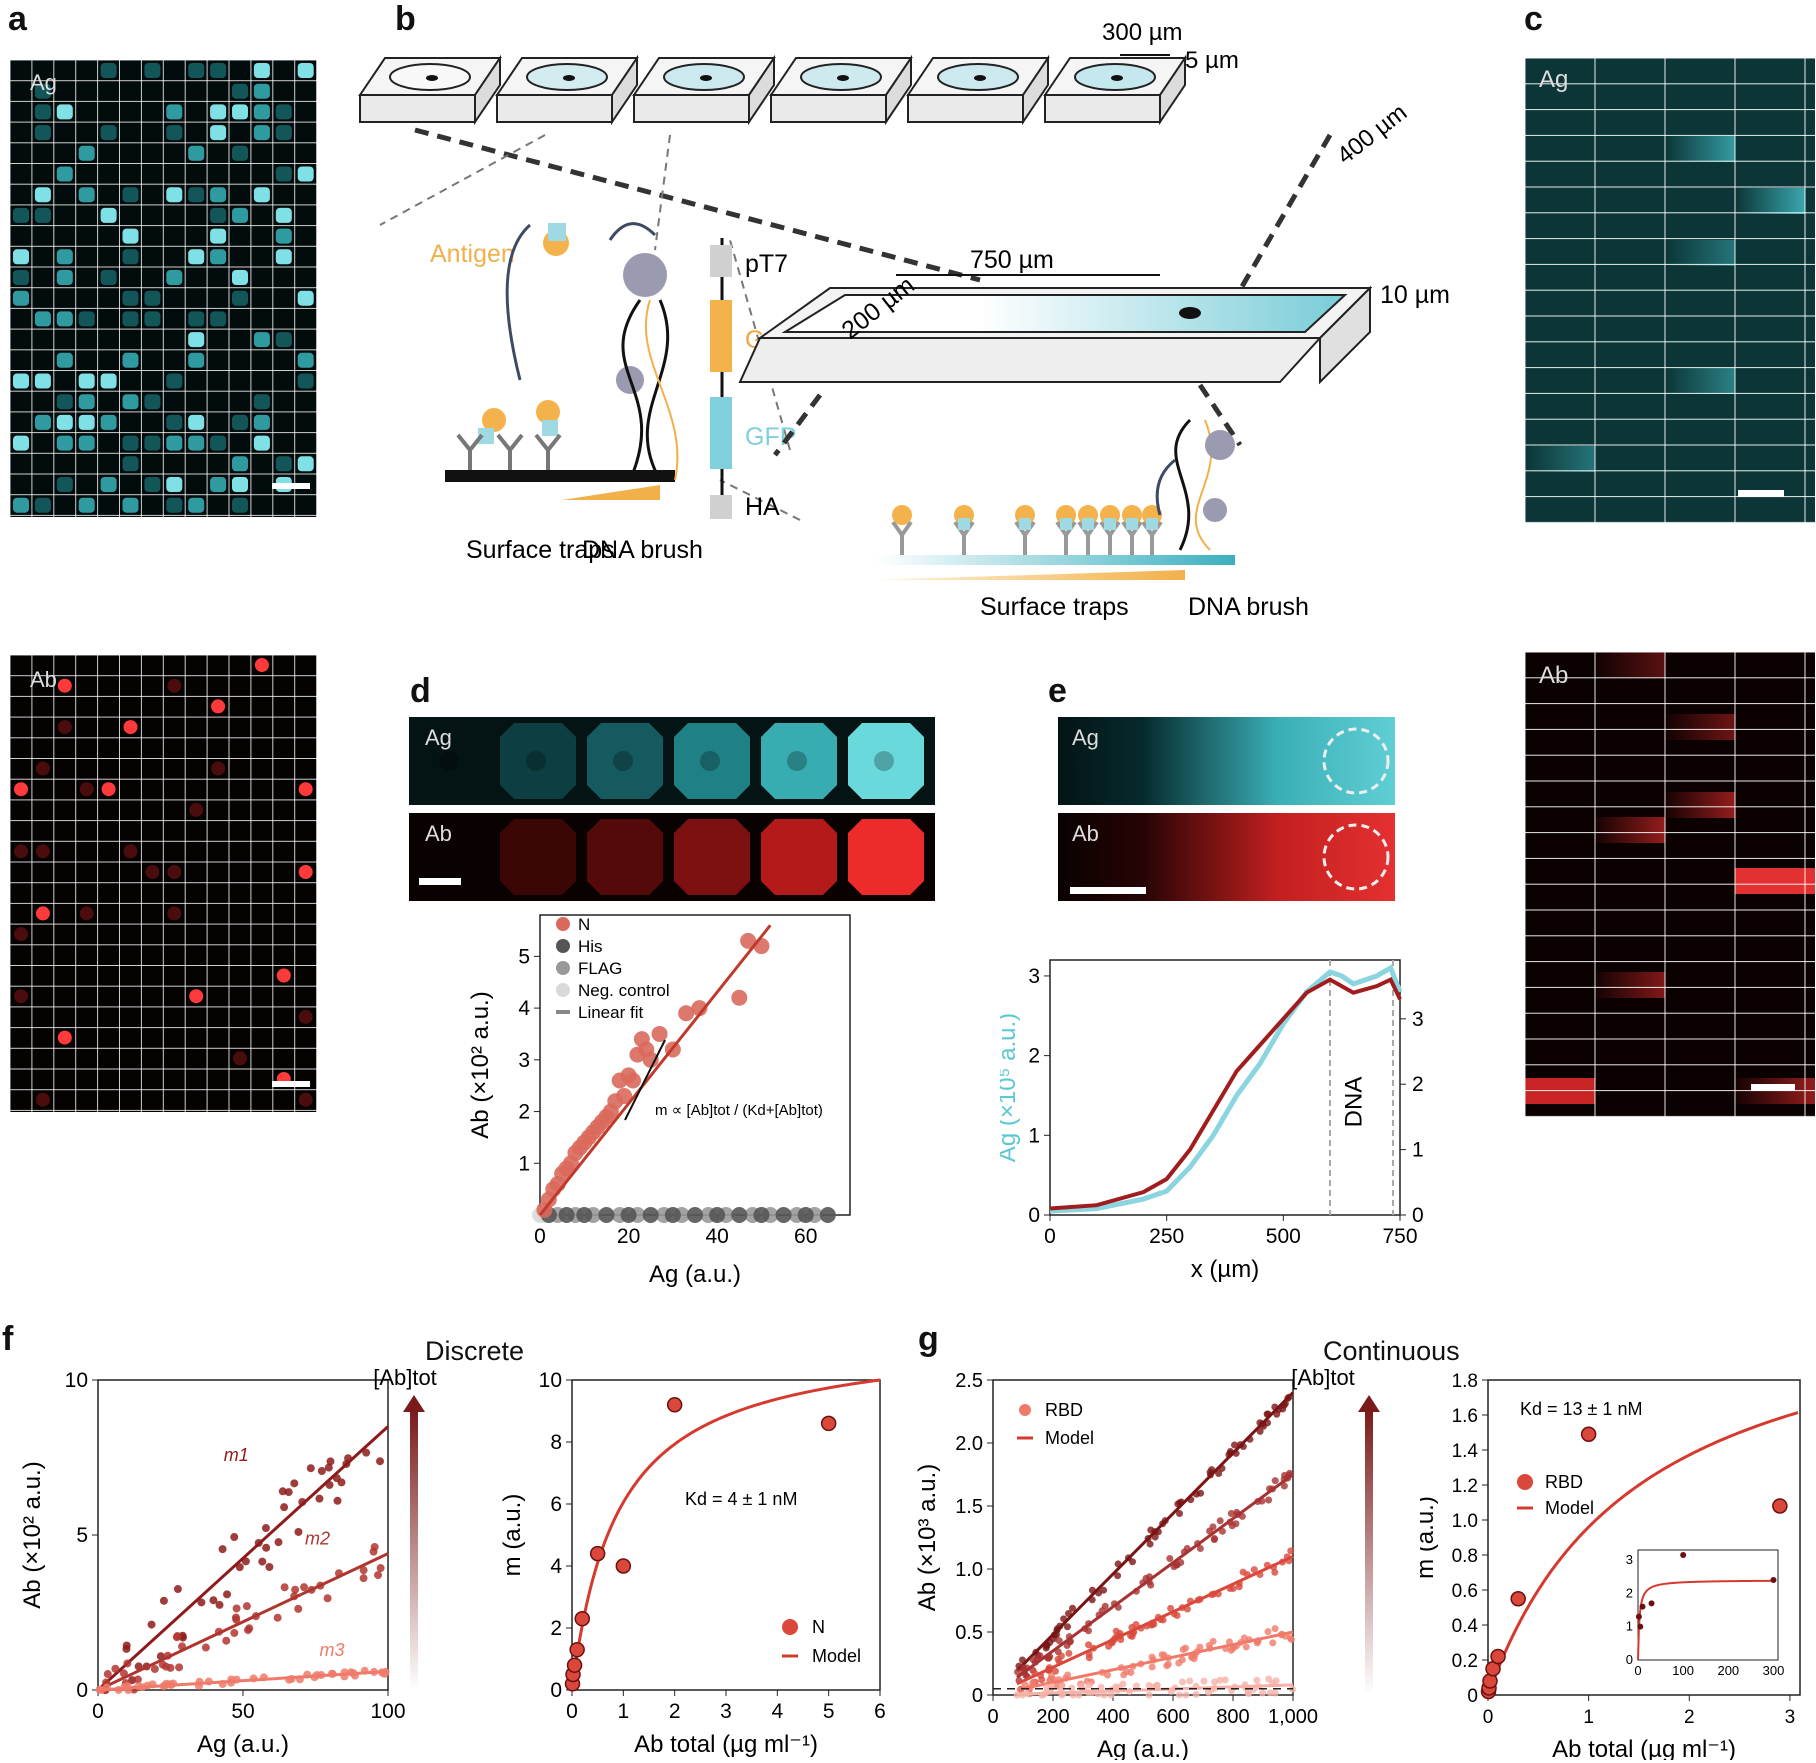 This screenshot has height=1763, width=1816. Describe the element at coordinates (1232, 1717) in the screenshot. I see `x-tick-label: 800` at that location.